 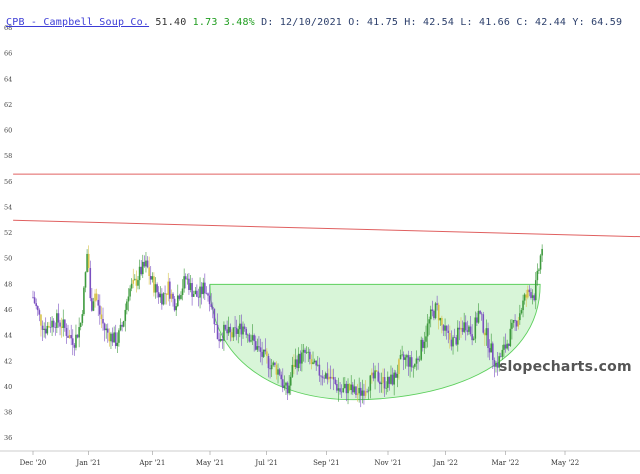 What do you see at coordinates (267, 22) in the screenshot?
I see `date-label: D:` at bounding box center [267, 22].